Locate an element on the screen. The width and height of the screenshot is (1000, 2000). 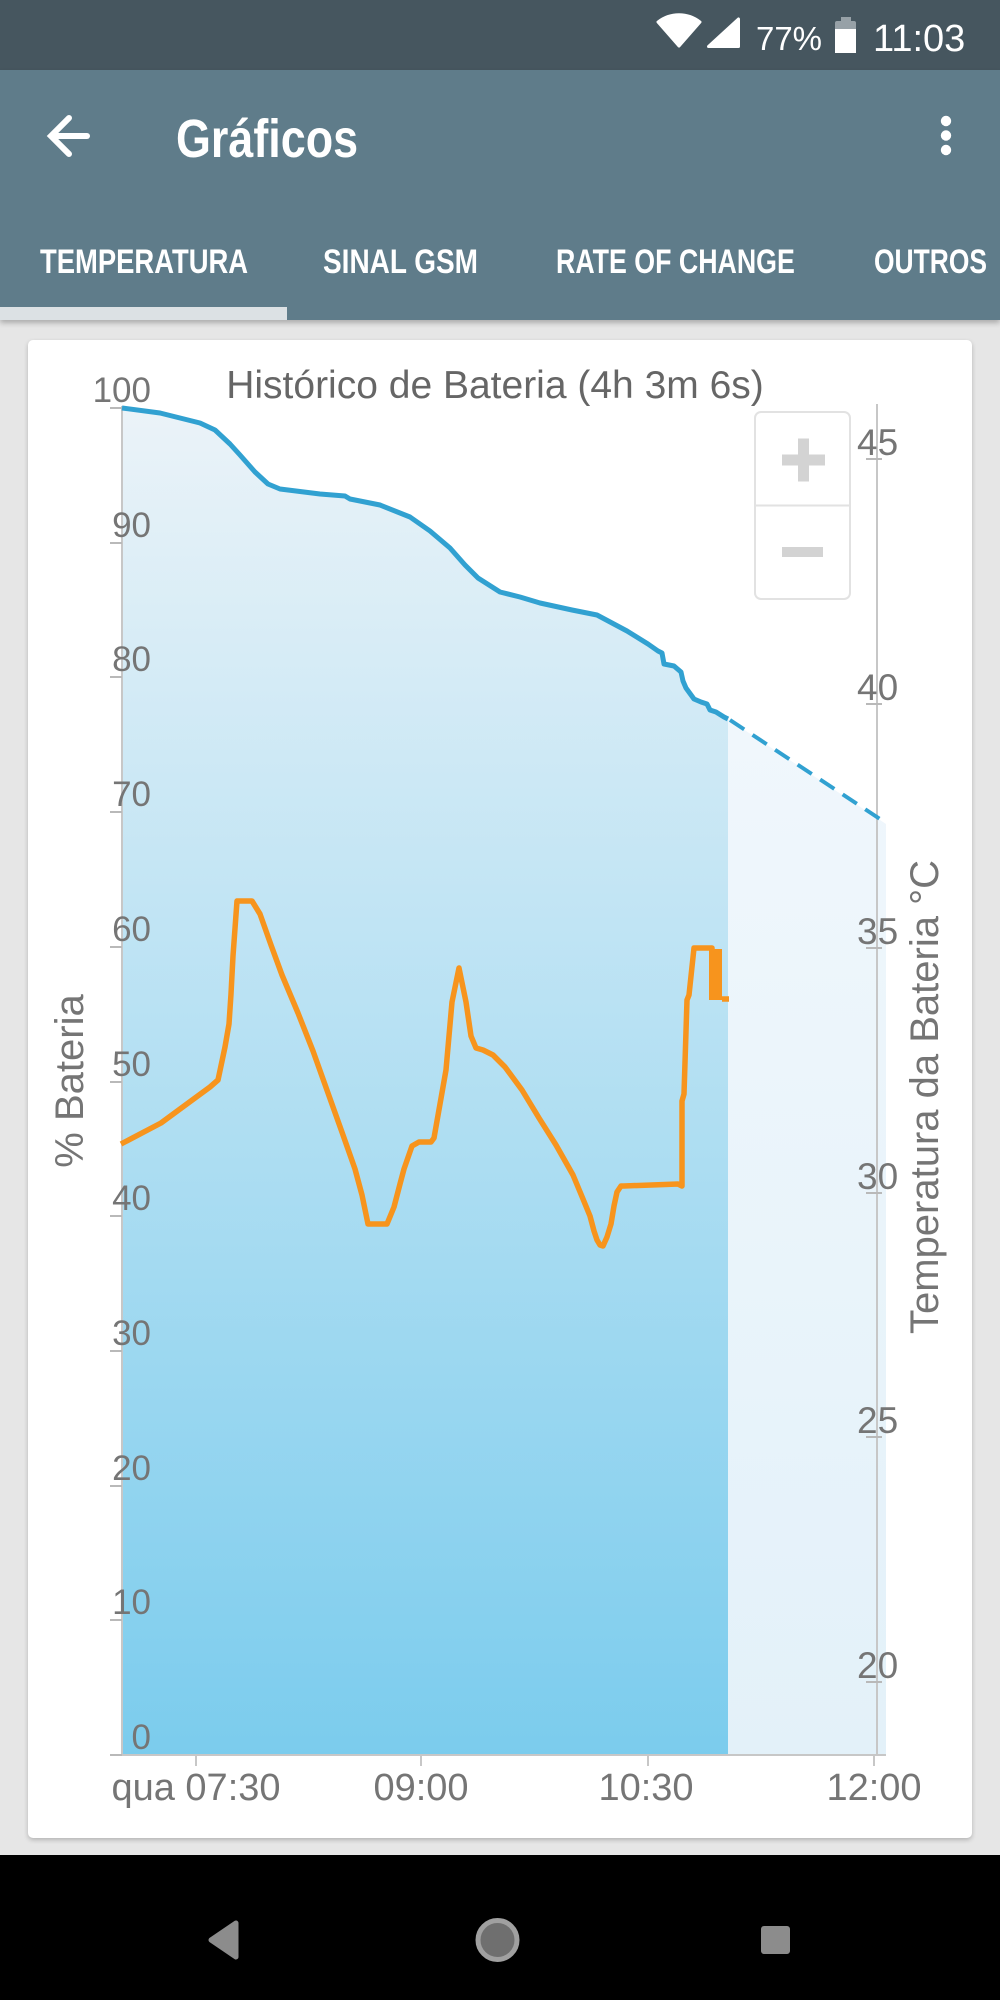
svg-text: 10:30 is located at coordinates (645, 1788).